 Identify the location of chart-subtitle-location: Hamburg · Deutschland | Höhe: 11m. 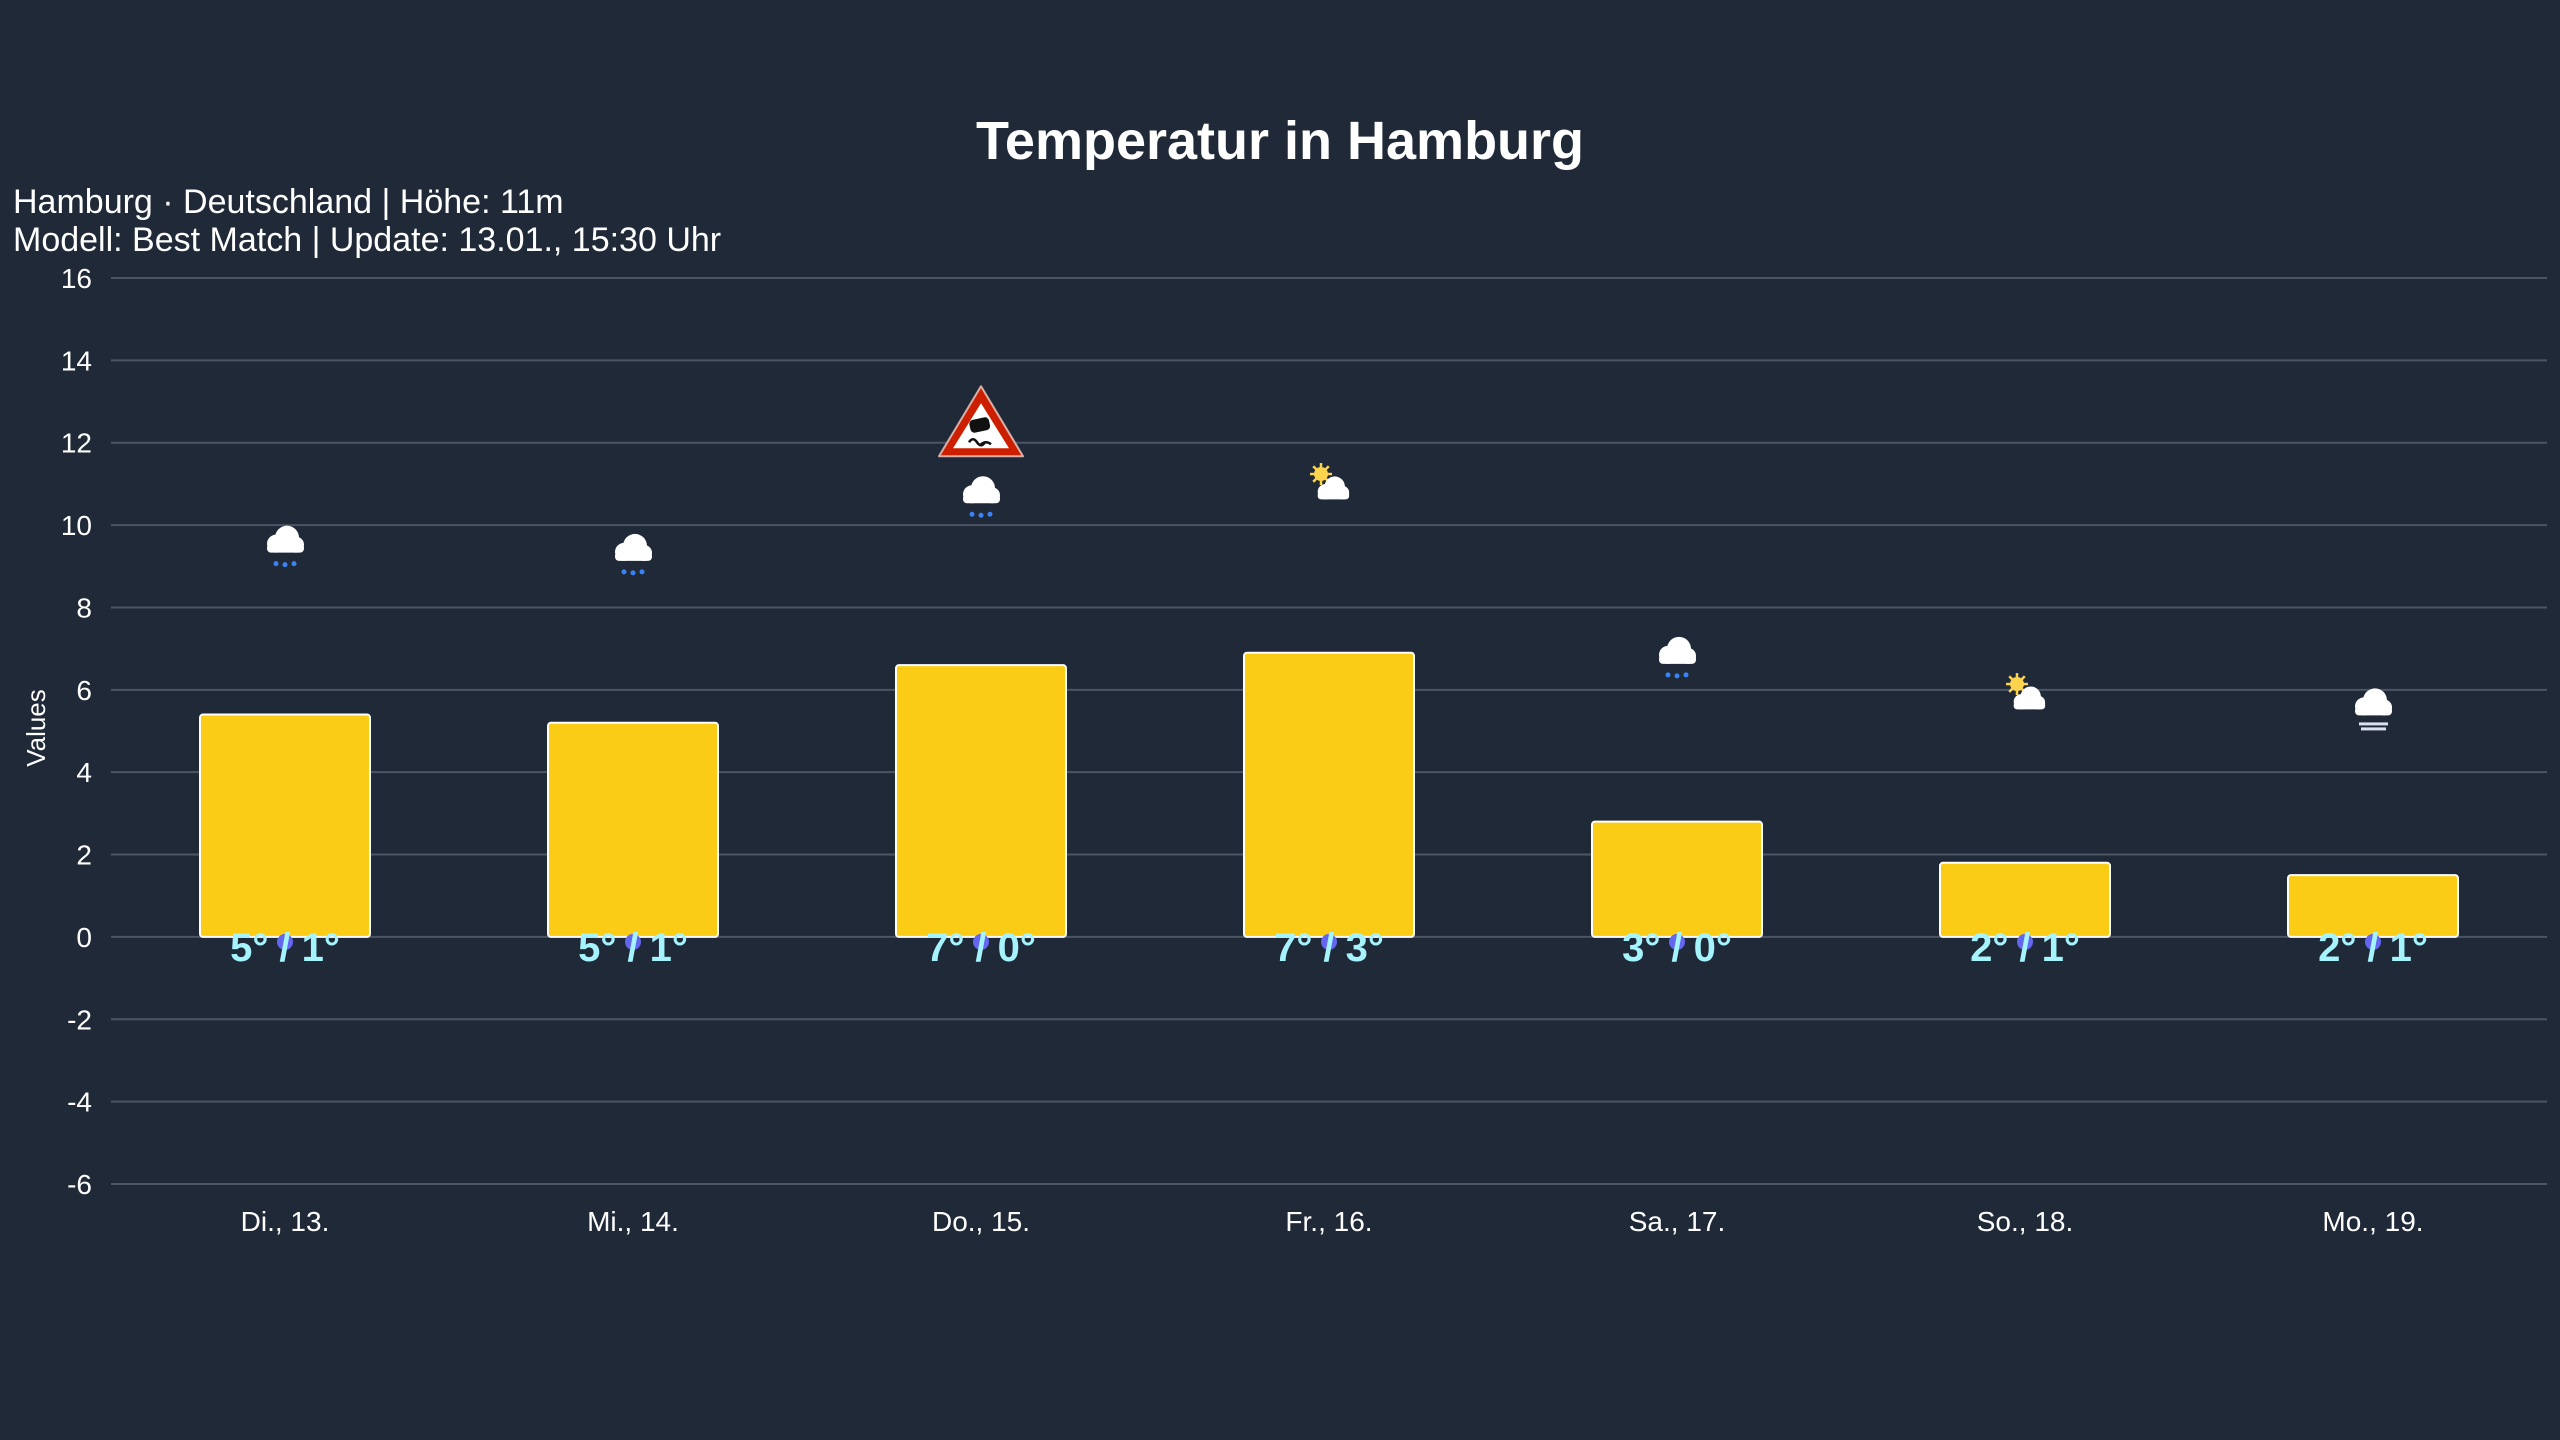
(288, 202).